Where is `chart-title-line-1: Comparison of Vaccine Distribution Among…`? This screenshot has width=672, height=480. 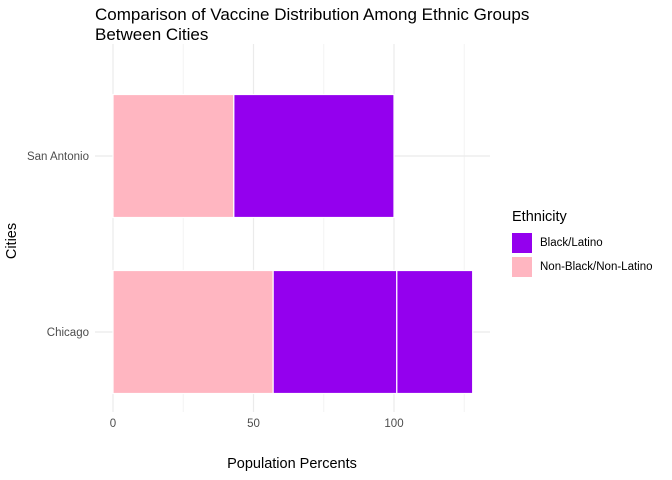 chart-title-line-1: Comparison of Vaccine Distribution Among… is located at coordinates (312, 14).